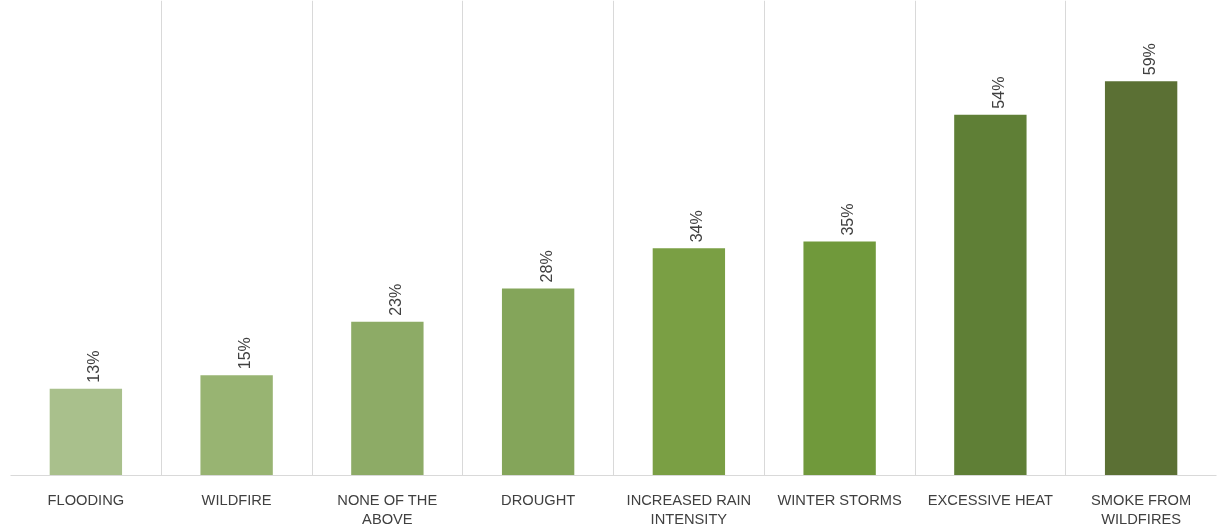 The width and height of the screenshot is (1218, 529). What do you see at coordinates (1149, 59) in the screenshot?
I see `data-label: 59%` at bounding box center [1149, 59].